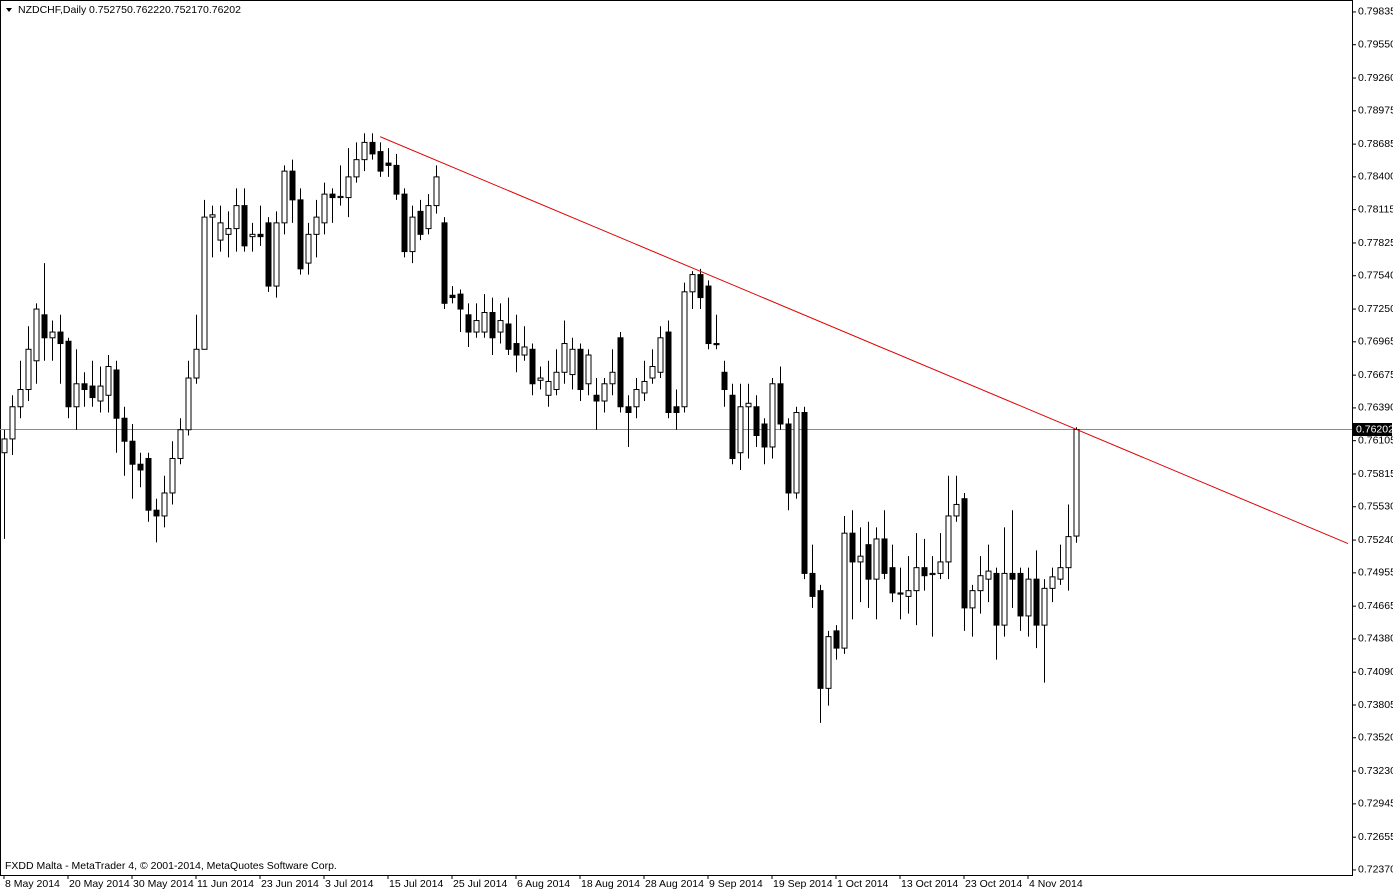 The width and height of the screenshot is (1393, 892). What do you see at coordinates (1375, 12) in the screenshot?
I see `y-tick-label: 0.79835` at bounding box center [1375, 12].